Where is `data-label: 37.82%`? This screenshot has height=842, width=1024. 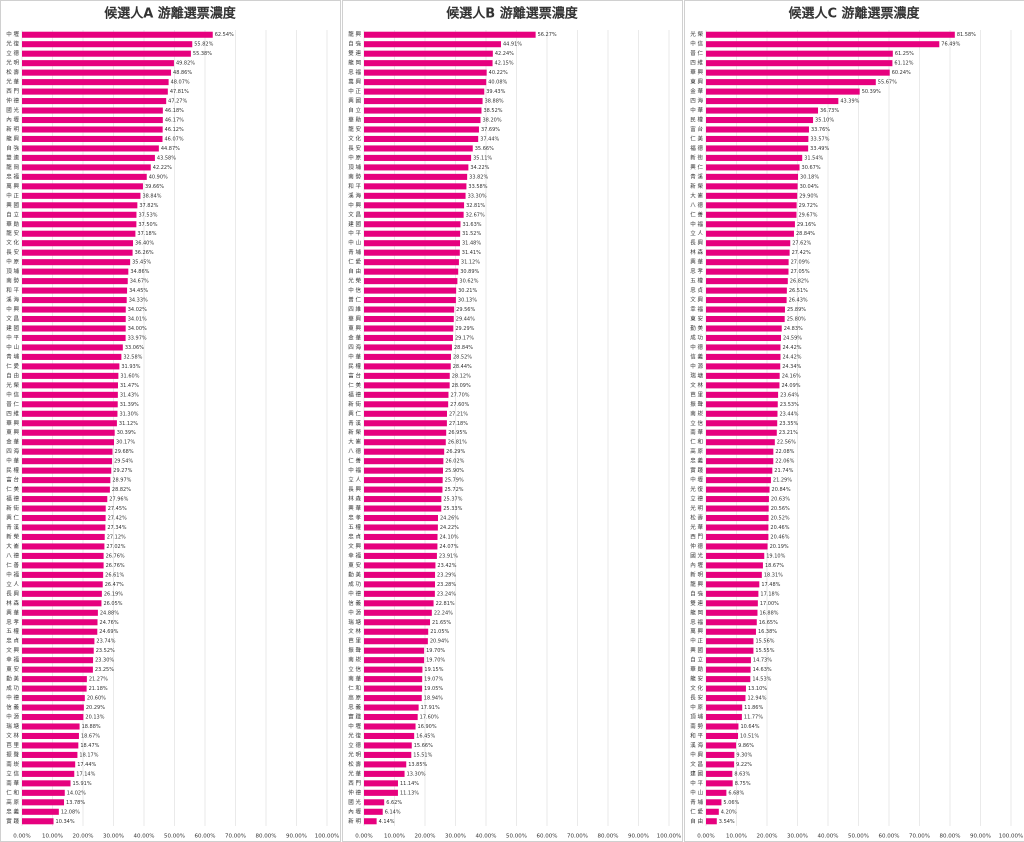 data-label: 37.82% is located at coordinates (148, 206).